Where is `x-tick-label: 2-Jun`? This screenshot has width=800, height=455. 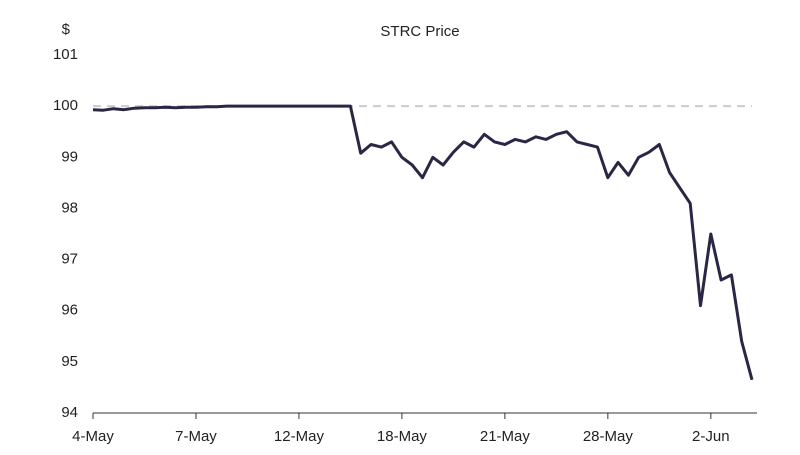
x-tick-label: 2-Jun is located at coordinates (711, 436).